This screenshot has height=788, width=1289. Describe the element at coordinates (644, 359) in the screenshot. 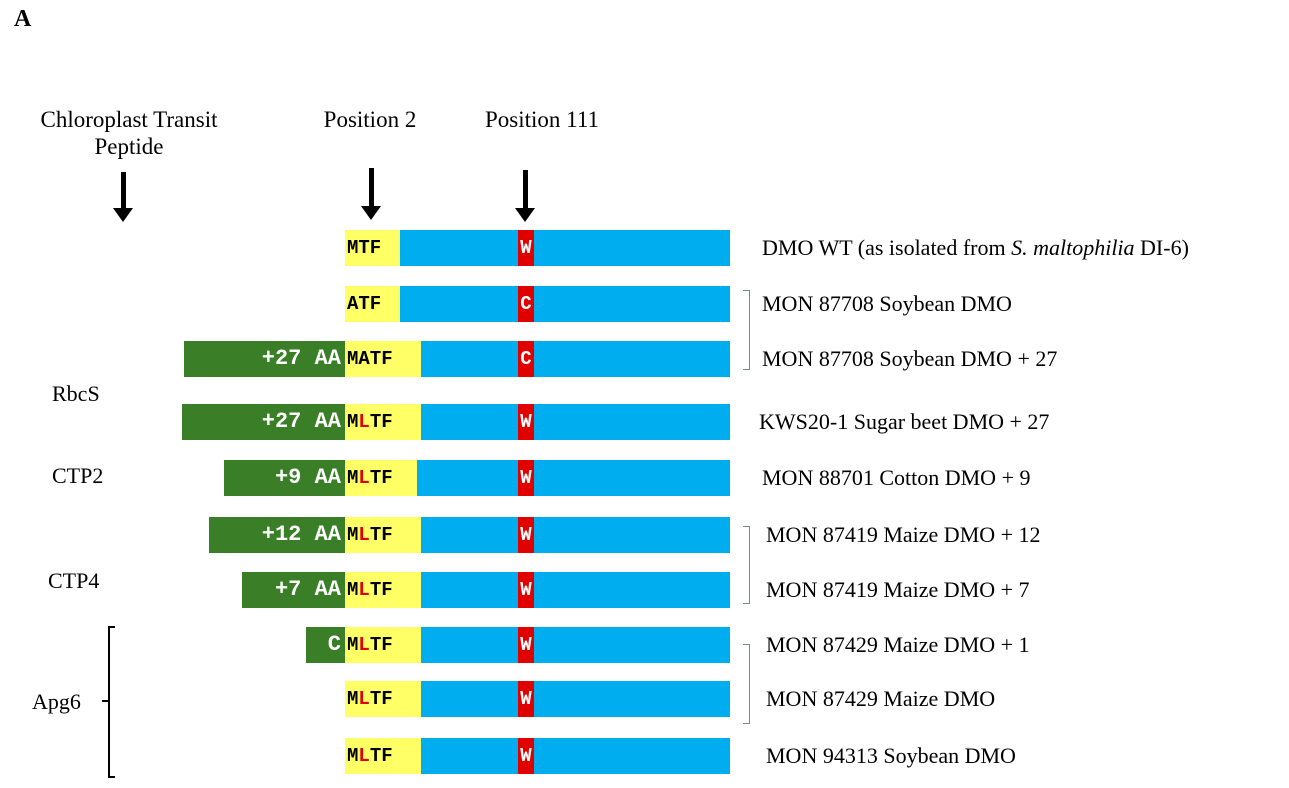

I see `construct-row: +27 AA MATF C MON 87708 Soybean DMO + 27` at that location.